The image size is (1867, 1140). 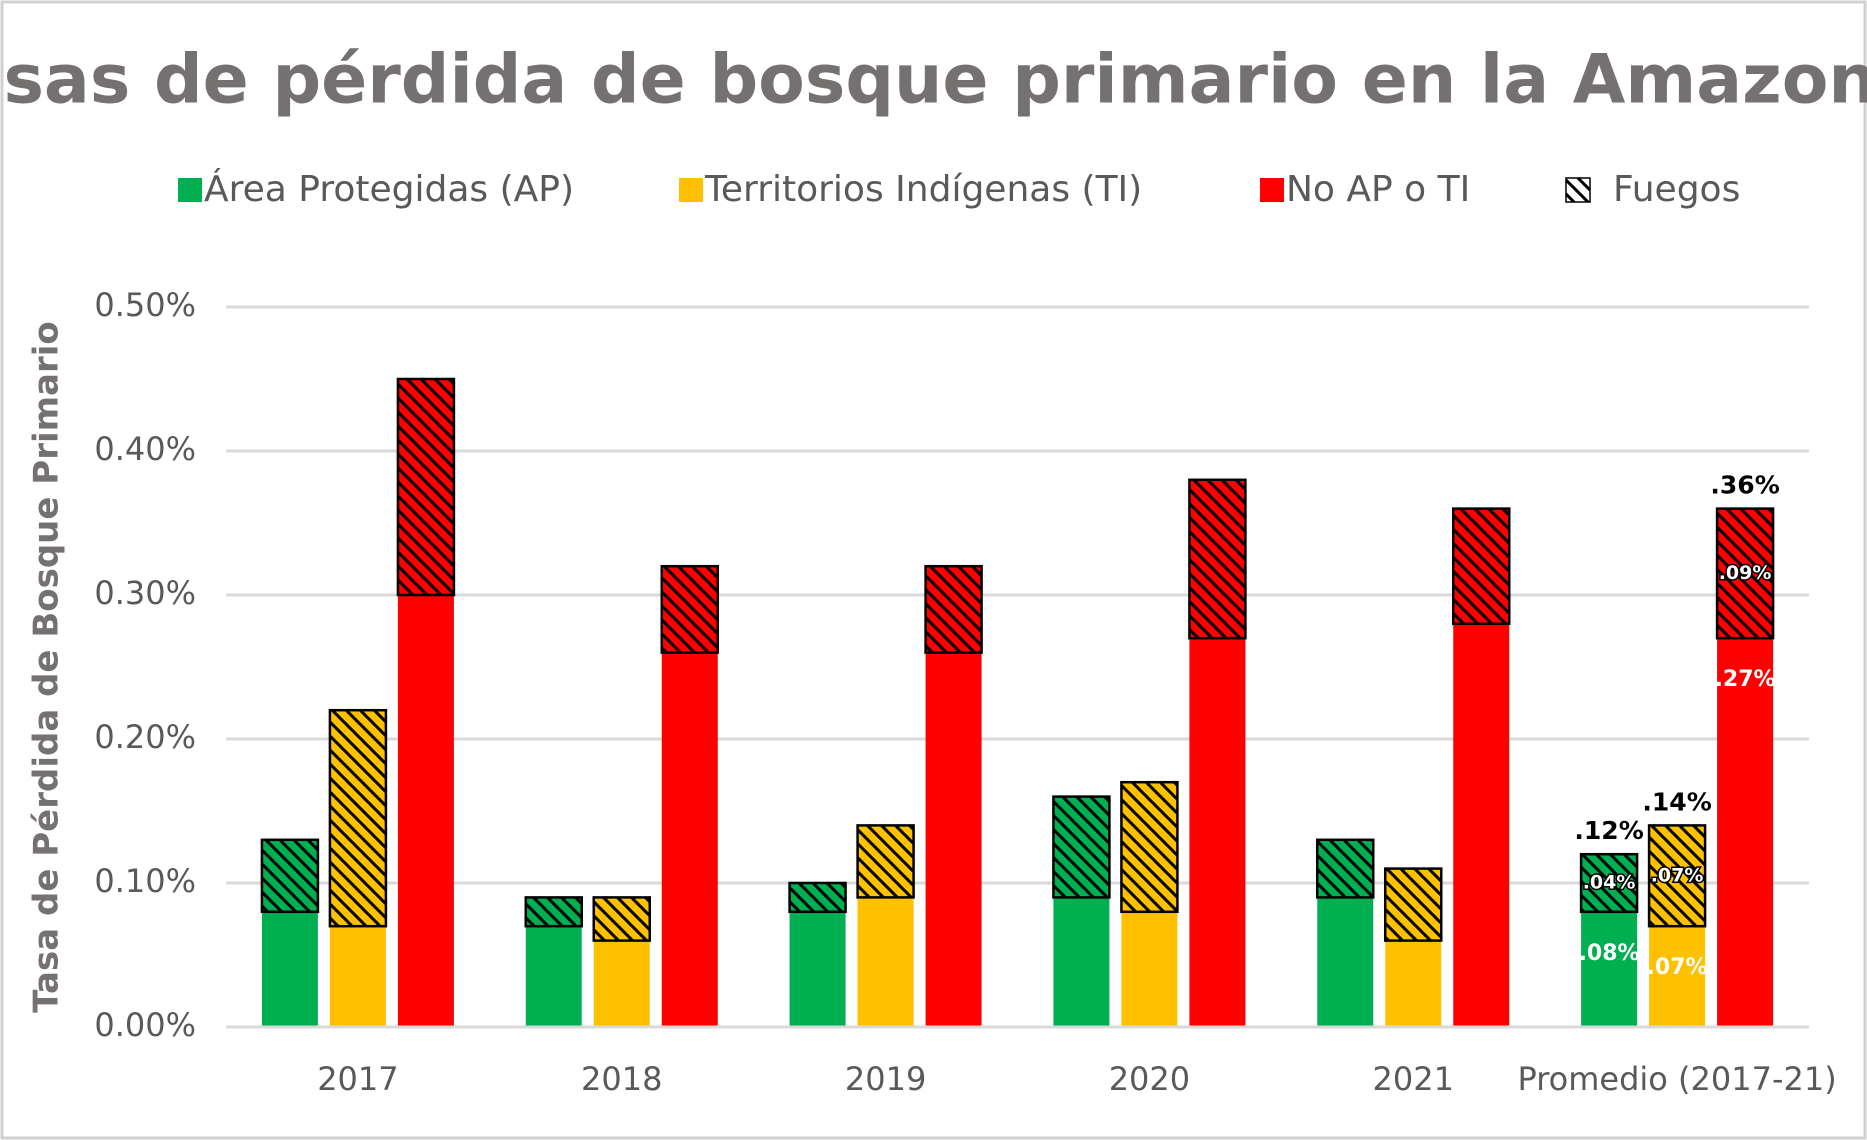 What do you see at coordinates (1149, 1079) in the screenshot?
I see `x-tick-label: 2020` at bounding box center [1149, 1079].